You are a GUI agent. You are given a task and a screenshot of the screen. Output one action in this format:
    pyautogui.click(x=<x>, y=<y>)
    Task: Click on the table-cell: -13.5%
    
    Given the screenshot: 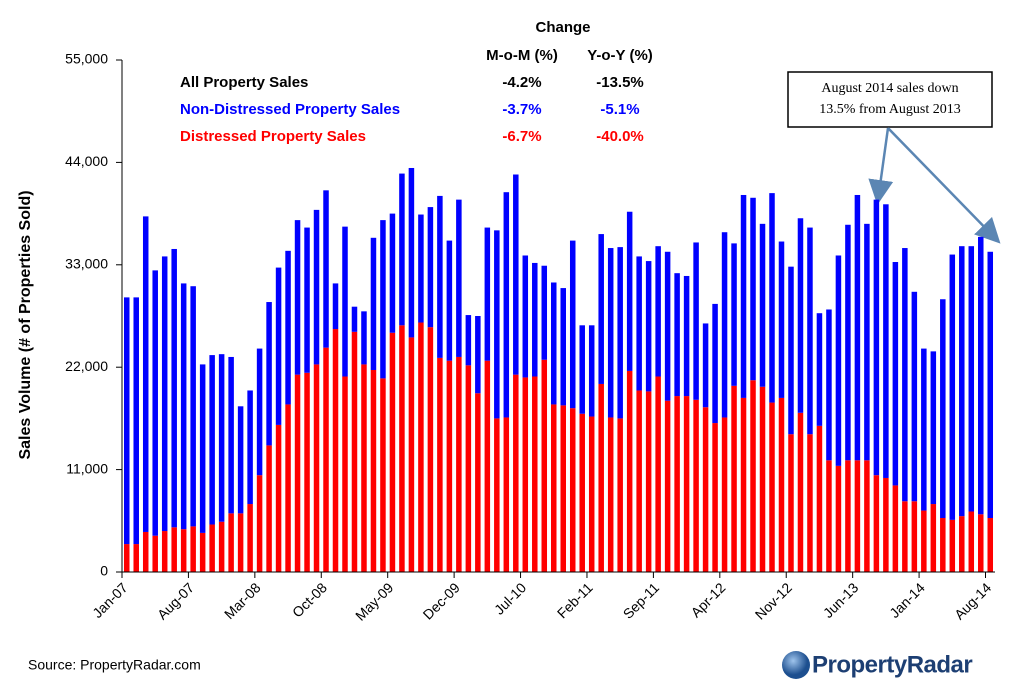 What is the action you would take?
    pyautogui.click(x=620, y=82)
    